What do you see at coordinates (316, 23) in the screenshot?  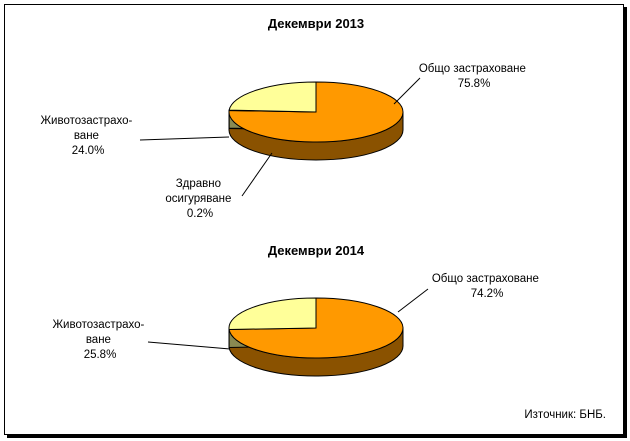 I see `chart-title-2013: Декември 2013` at bounding box center [316, 23].